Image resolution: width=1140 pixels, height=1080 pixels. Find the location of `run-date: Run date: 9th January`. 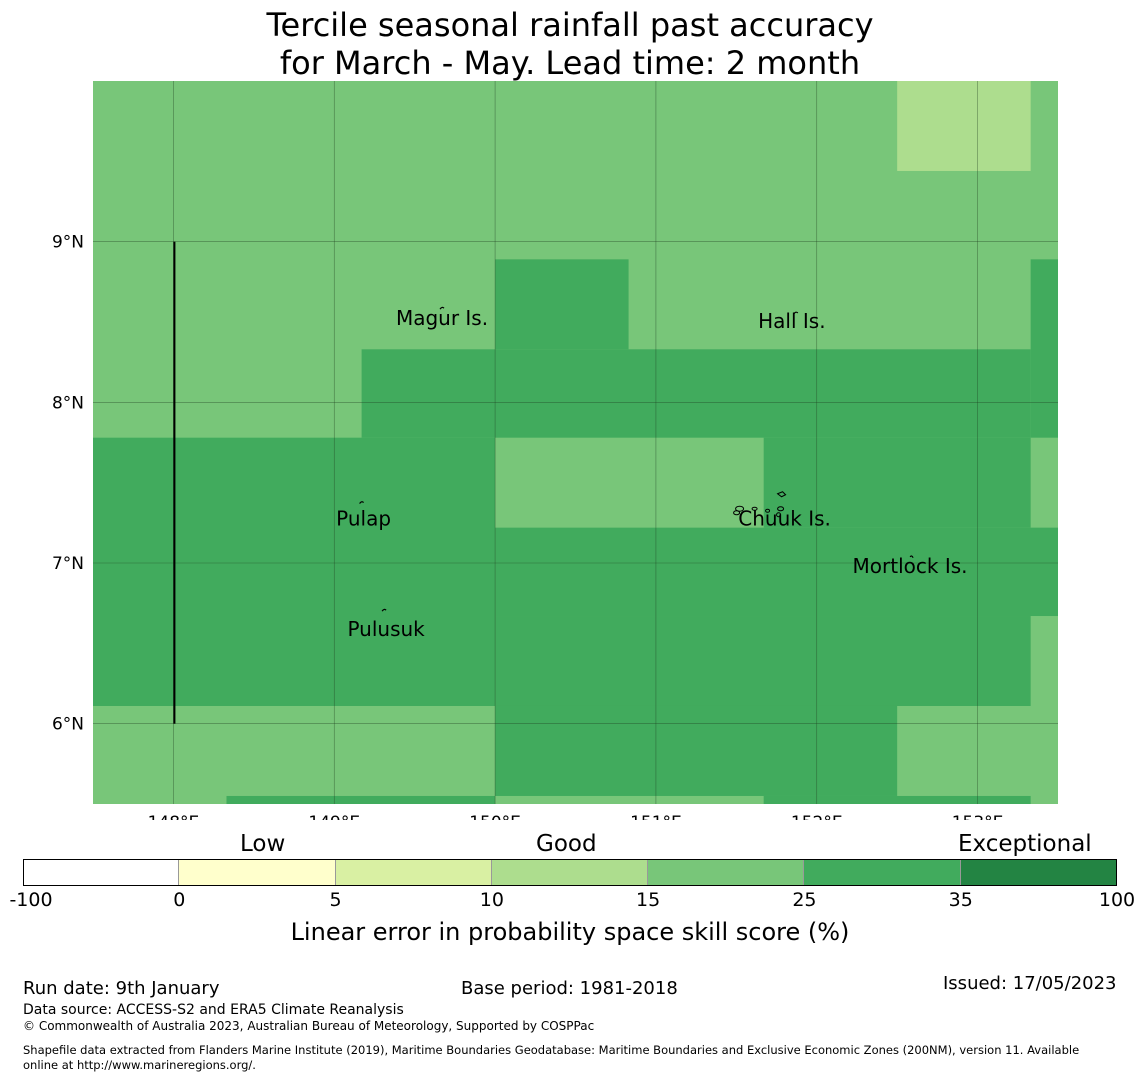

run-date: Run date: 9th January is located at coordinates (121, 988).